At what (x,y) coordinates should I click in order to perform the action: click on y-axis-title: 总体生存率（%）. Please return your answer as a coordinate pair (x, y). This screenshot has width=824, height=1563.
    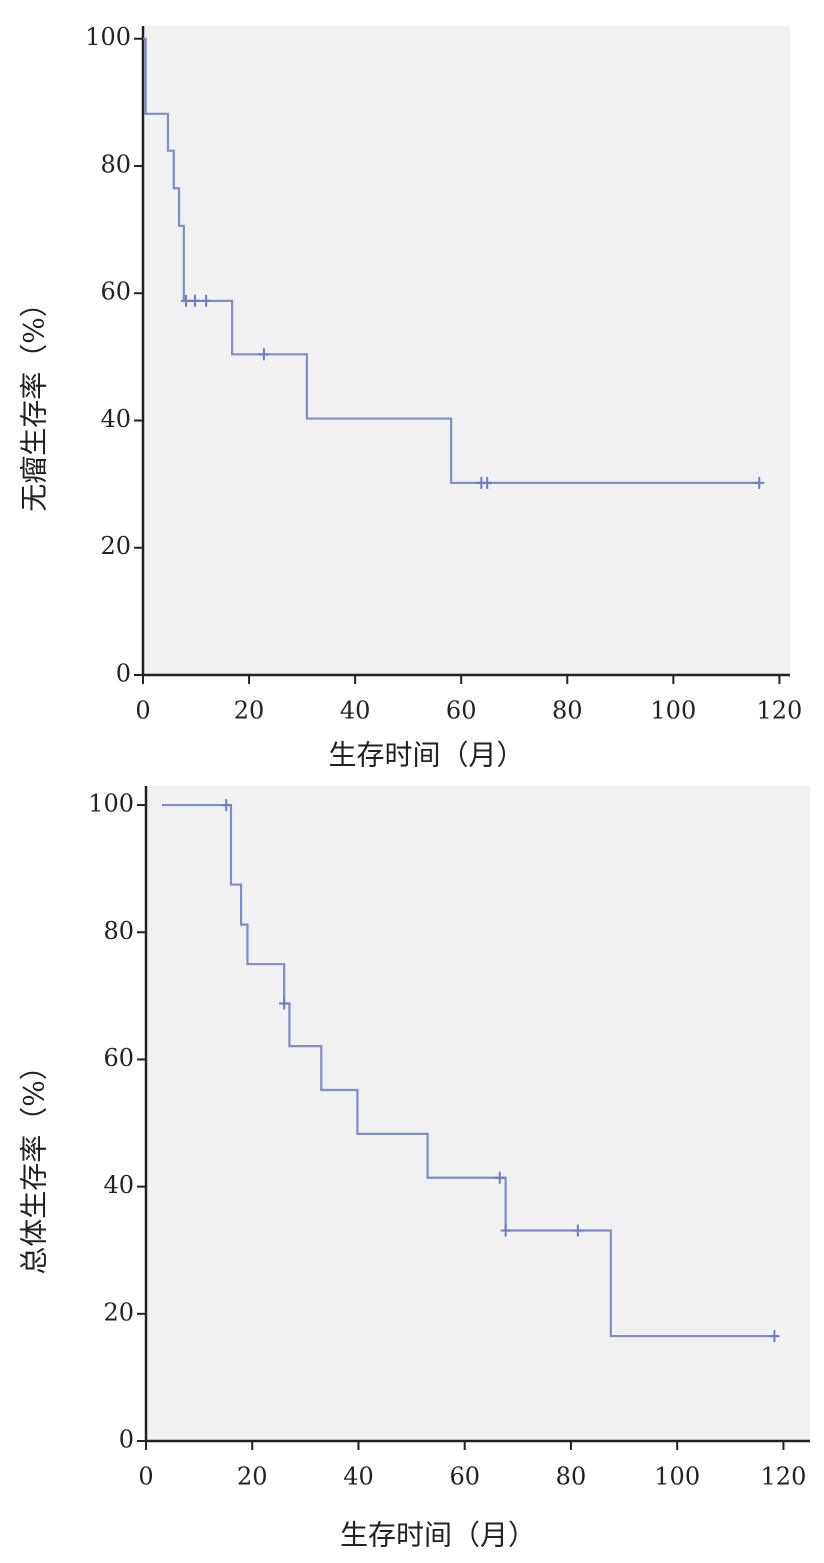
    Looking at the image, I should click on (34, 1163).